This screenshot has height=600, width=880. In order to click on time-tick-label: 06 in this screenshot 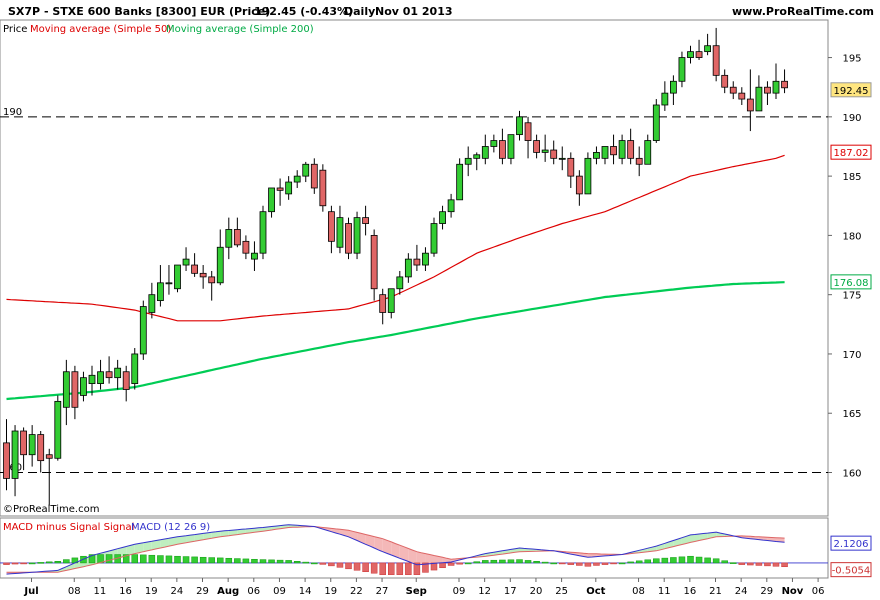, I will do `click(818, 591)`.